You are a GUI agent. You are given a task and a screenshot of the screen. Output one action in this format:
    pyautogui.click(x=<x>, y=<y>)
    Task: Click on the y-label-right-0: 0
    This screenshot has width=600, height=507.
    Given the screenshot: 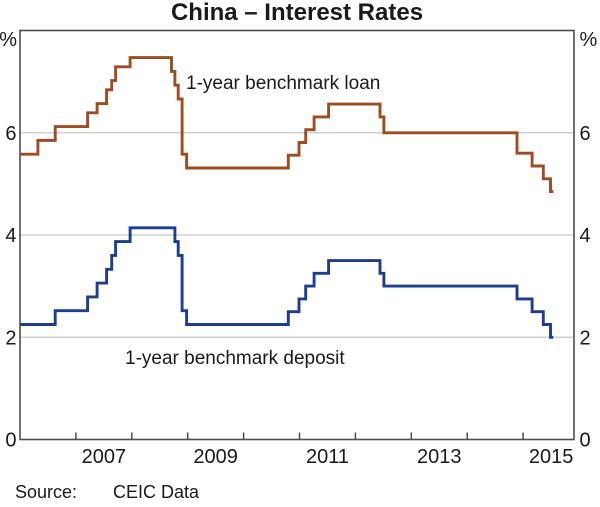 What is the action you would take?
    pyautogui.click(x=585, y=441)
    